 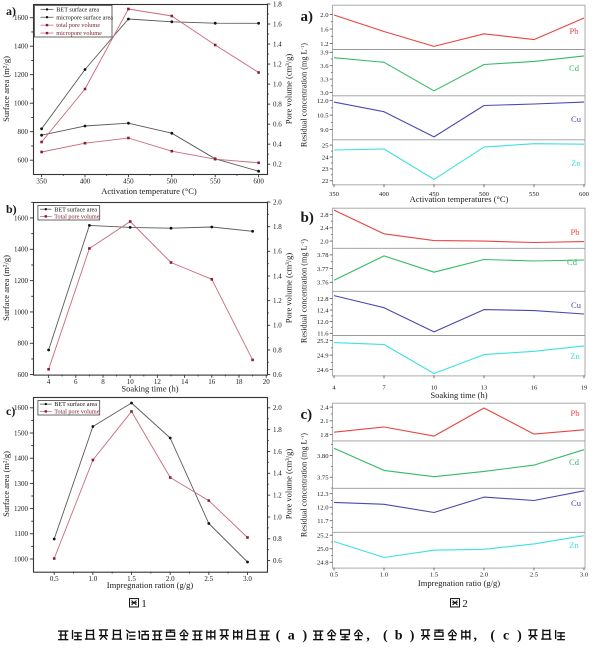 What do you see at coordinates (84, 17) in the screenshot?
I see `svg-text: micropore surface area` at bounding box center [84, 17].